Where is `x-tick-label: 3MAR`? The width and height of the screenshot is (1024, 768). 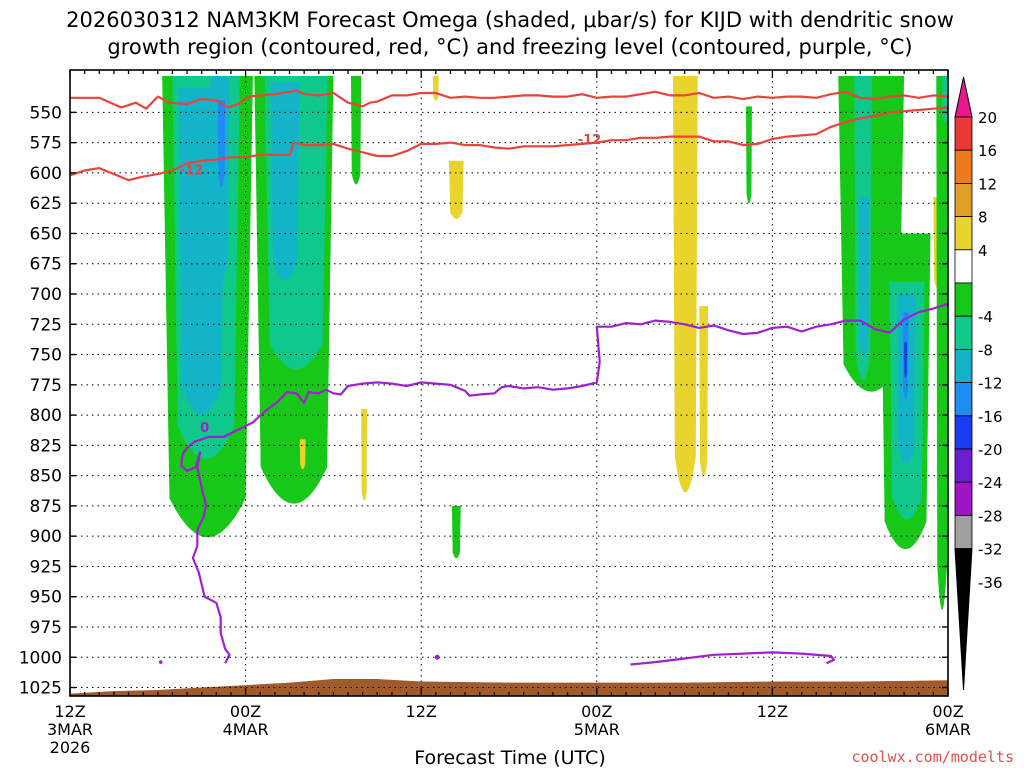 x-tick-label: 3MAR is located at coordinates (70, 729).